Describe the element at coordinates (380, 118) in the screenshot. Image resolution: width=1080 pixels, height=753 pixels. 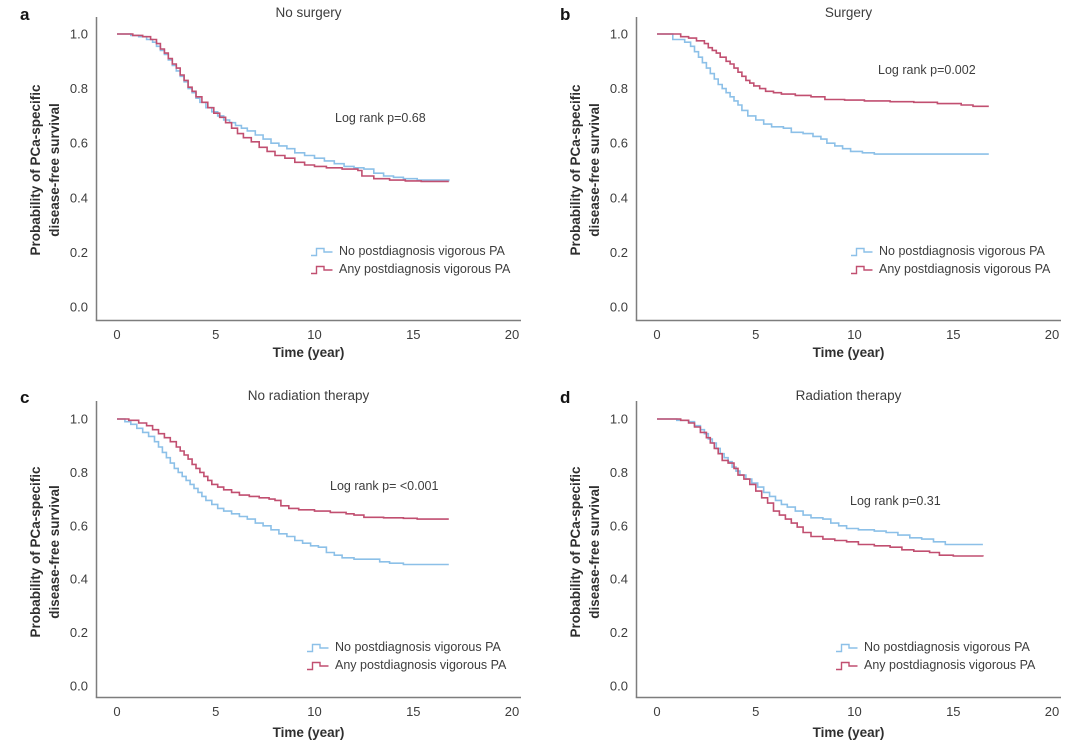
I see `log-rank-p-value: Log rank p=0.68` at that location.